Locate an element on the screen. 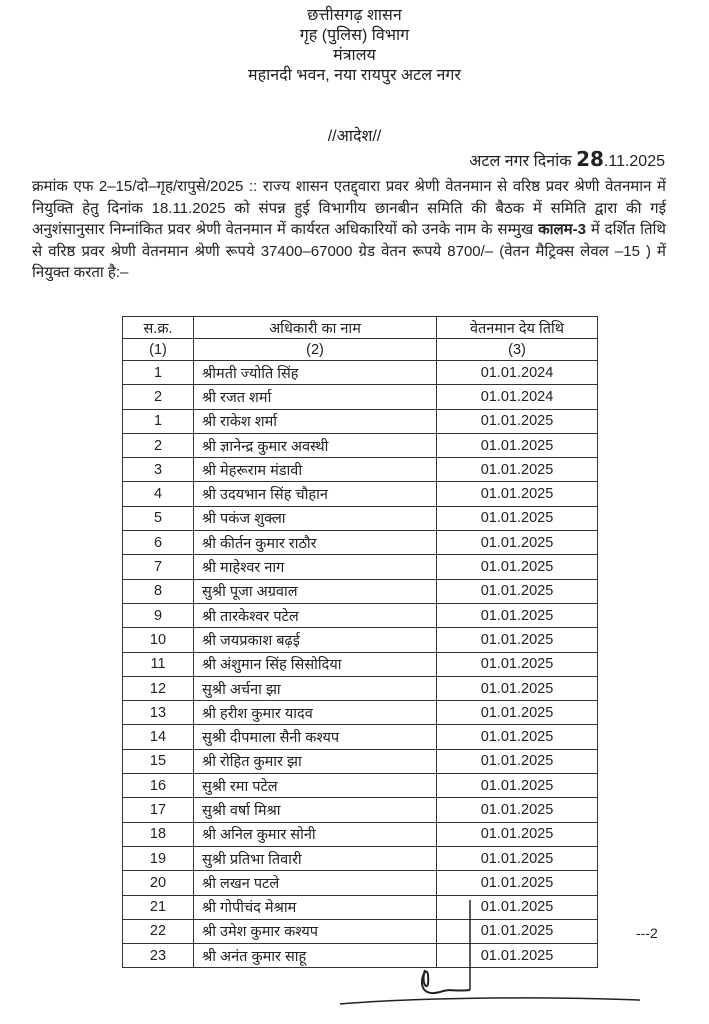  officer-name-cell: सुश्री अर्चना झा is located at coordinates (315, 688).